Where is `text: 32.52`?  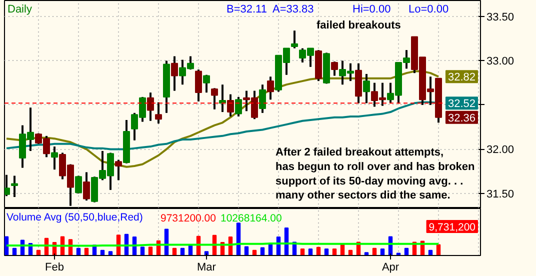
text: 32.52 is located at coordinates (462, 104).